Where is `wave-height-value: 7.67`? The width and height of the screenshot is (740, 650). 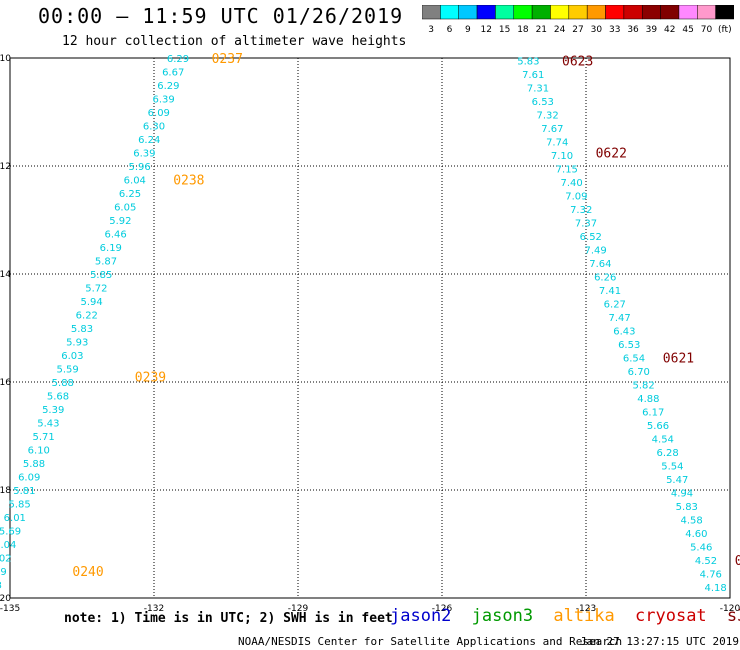 wave-height-value: 7.67 is located at coordinates (552, 129).